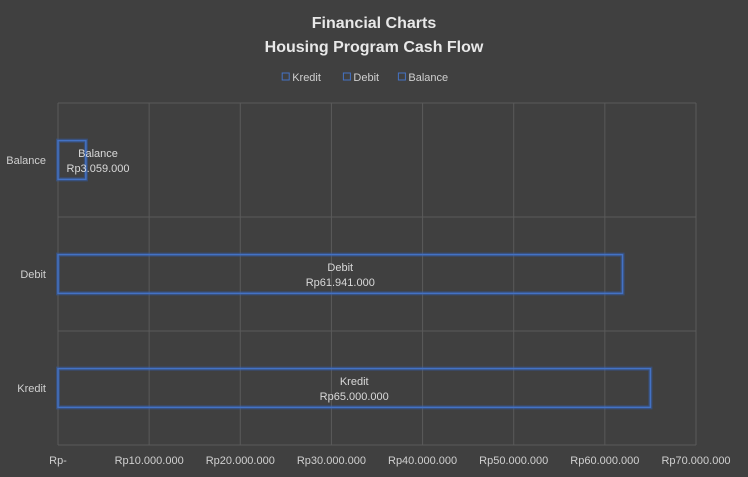  What do you see at coordinates (331, 461) in the screenshot?
I see `x-tick-label: Rp30.000.000` at bounding box center [331, 461].